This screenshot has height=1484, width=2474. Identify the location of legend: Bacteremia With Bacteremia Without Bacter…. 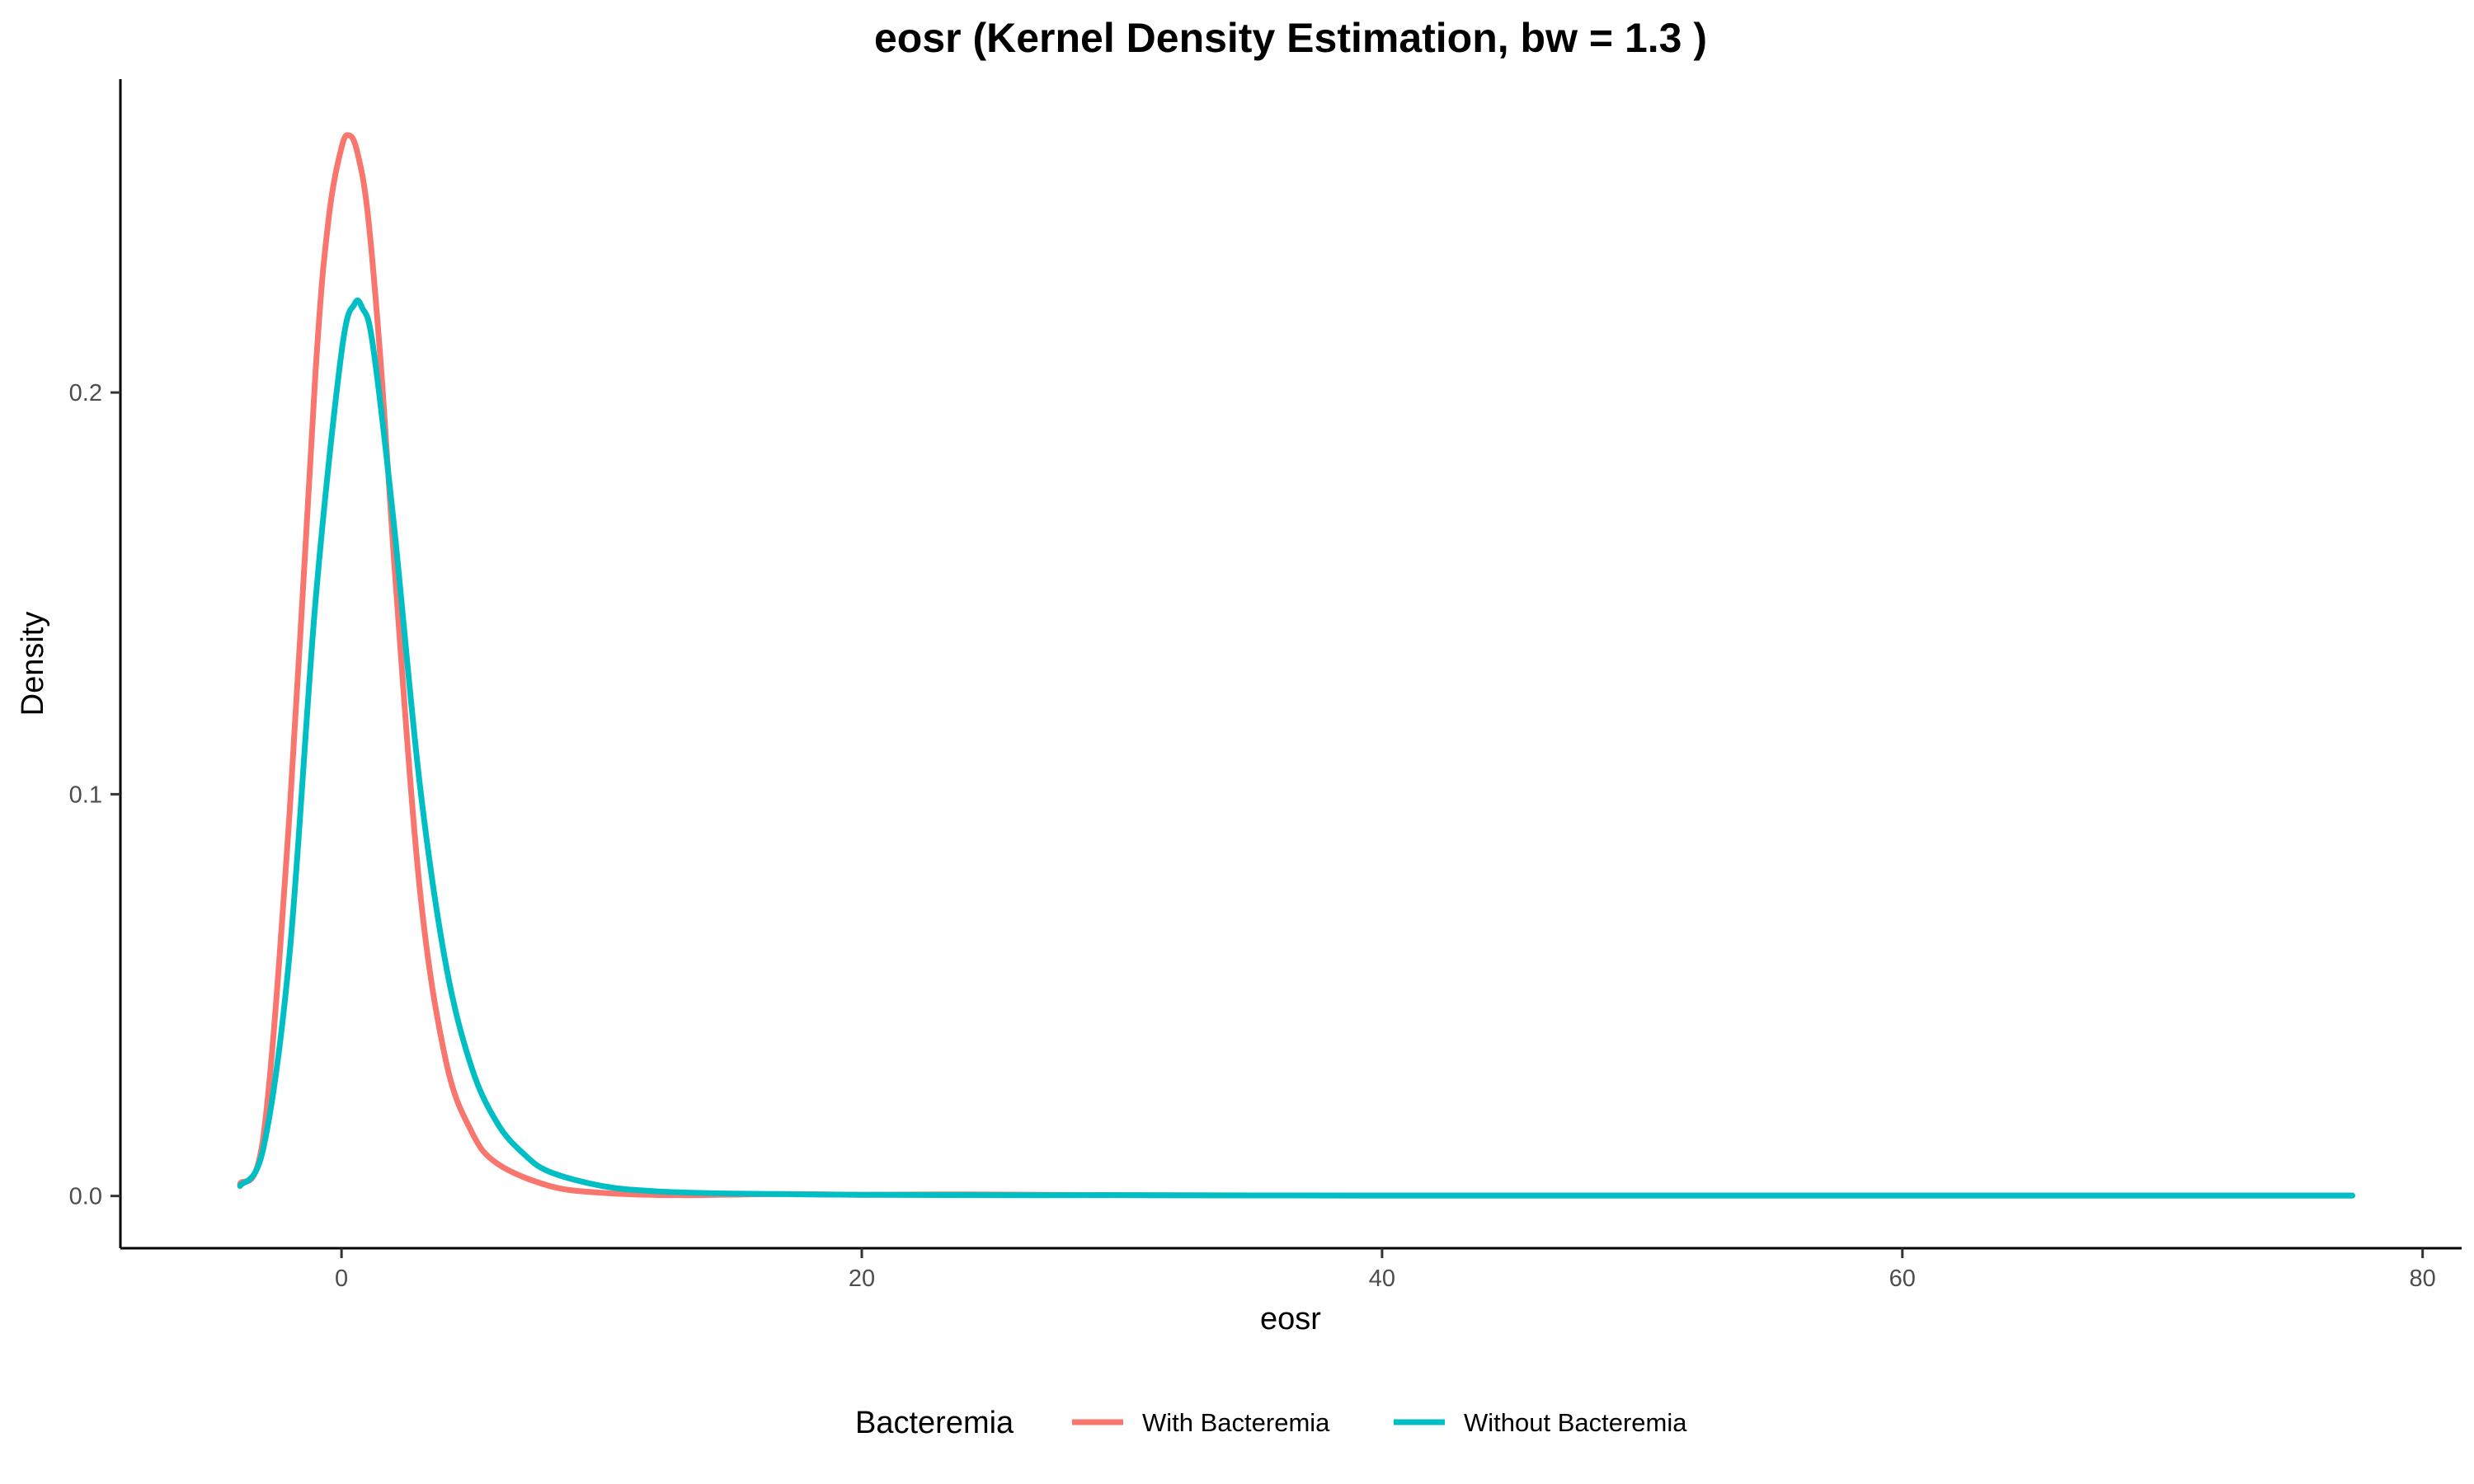
(1271, 1423).